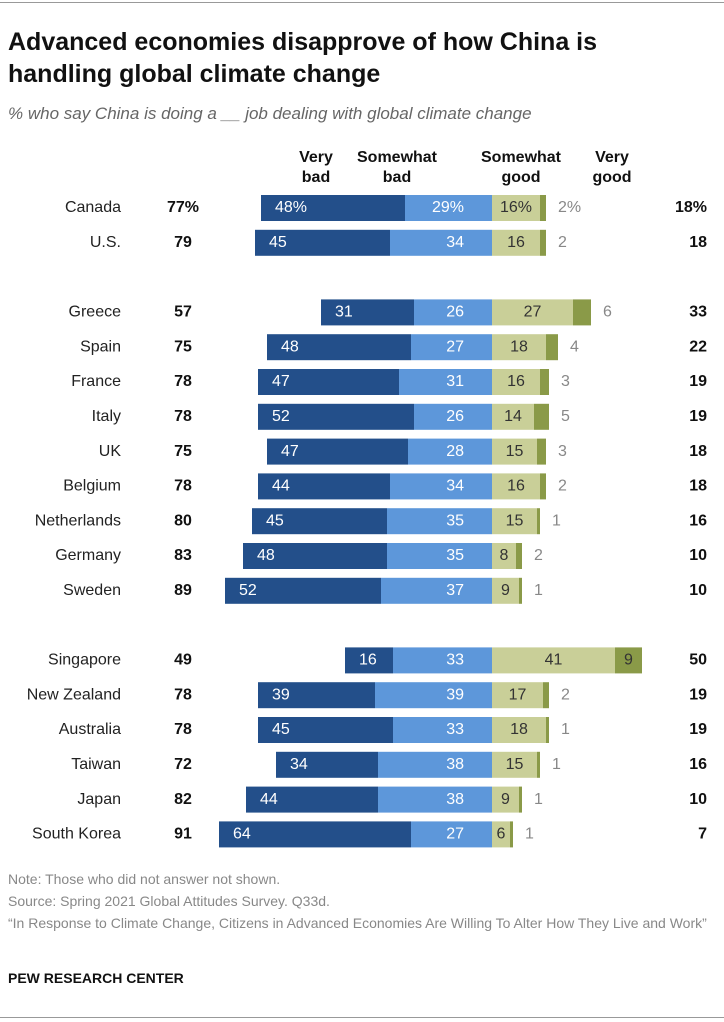 The image size is (724, 1022). What do you see at coordinates (90, 729) in the screenshot?
I see `category-label: Australia` at bounding box center [90, 729].